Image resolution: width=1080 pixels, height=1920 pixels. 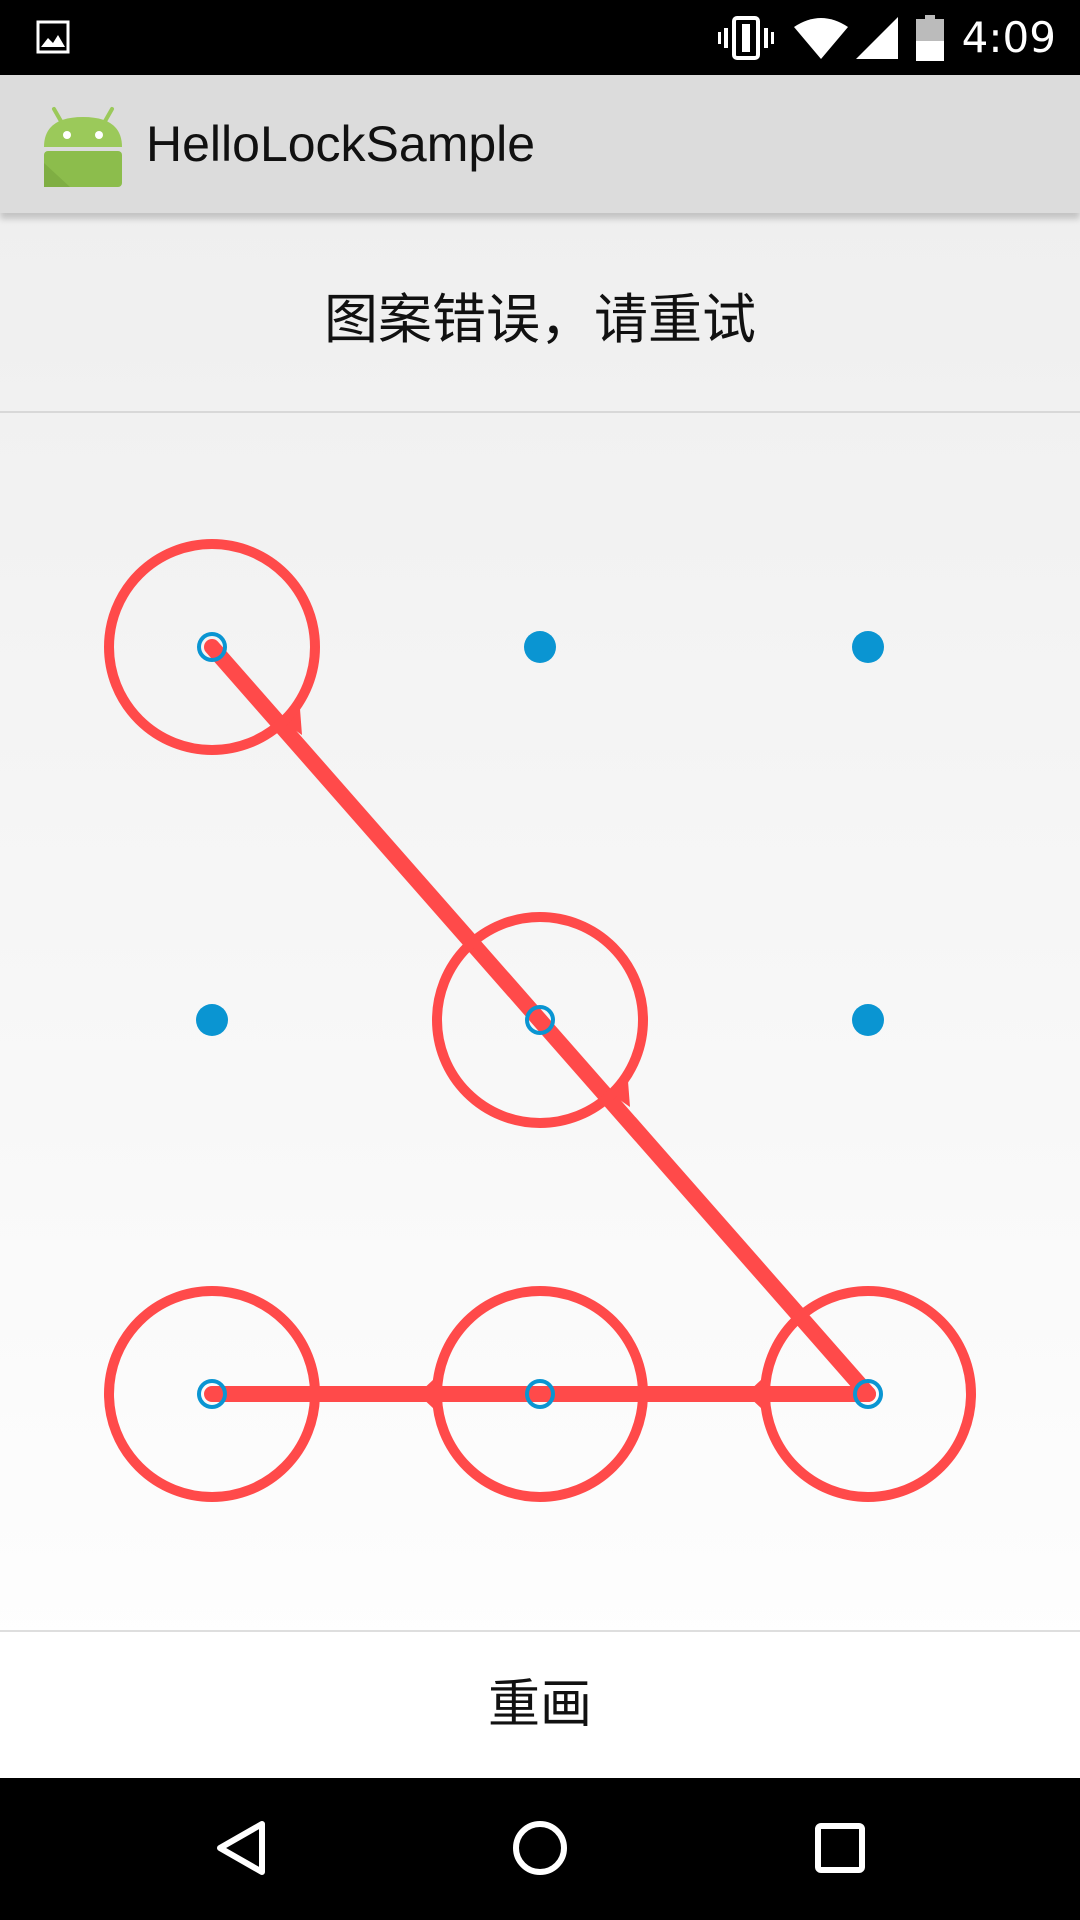 I want to click on home-icon, so click(x=540, y=1848).